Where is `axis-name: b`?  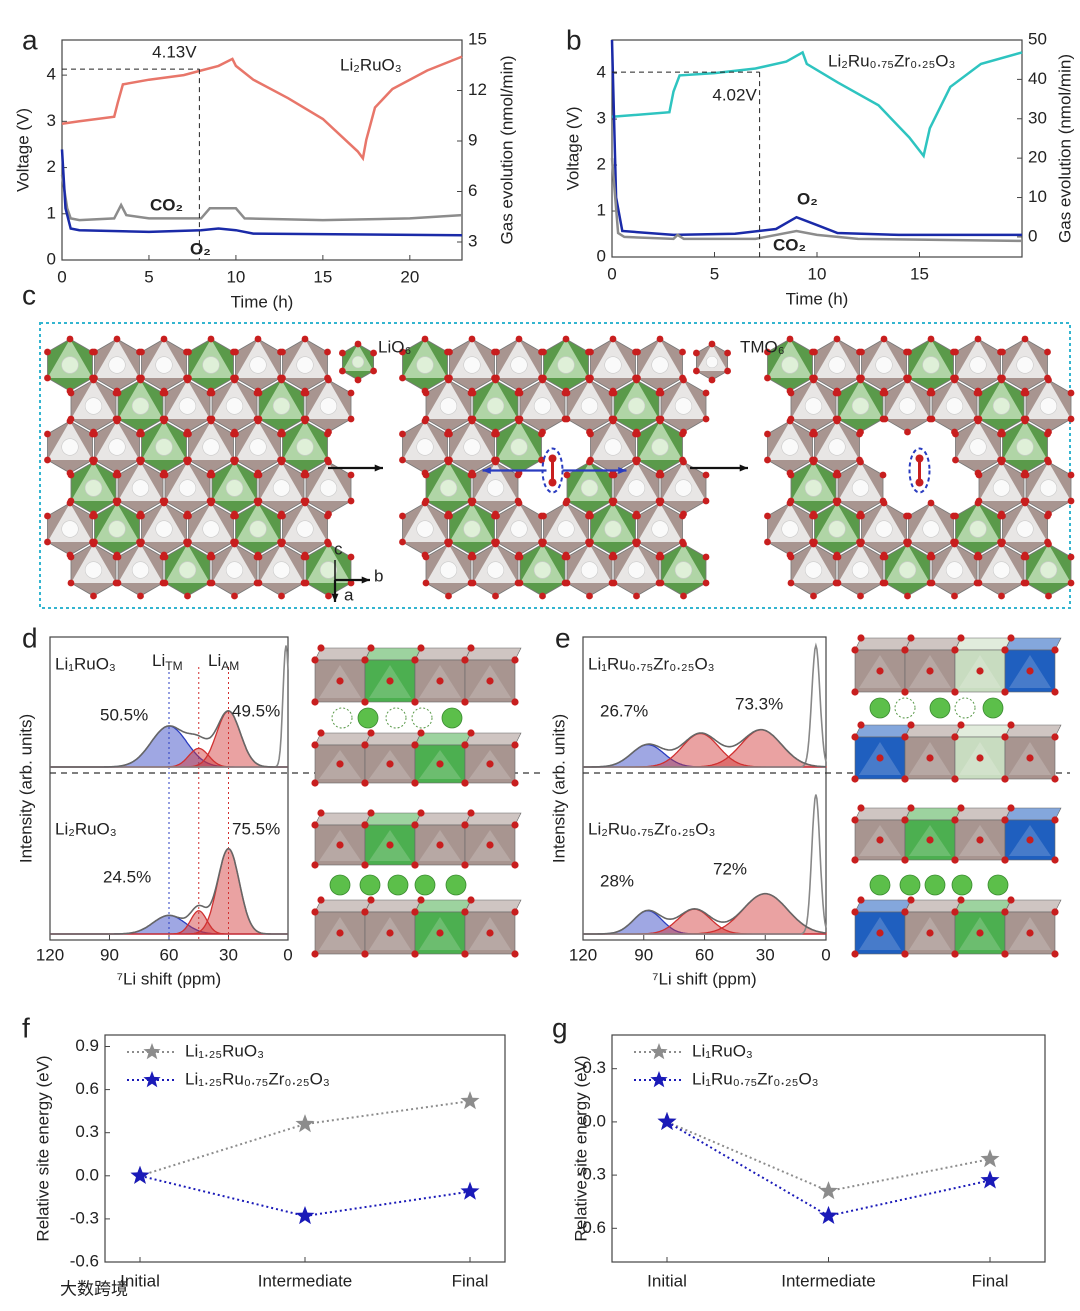
axis-name: b is located at coordinates (378, 575).